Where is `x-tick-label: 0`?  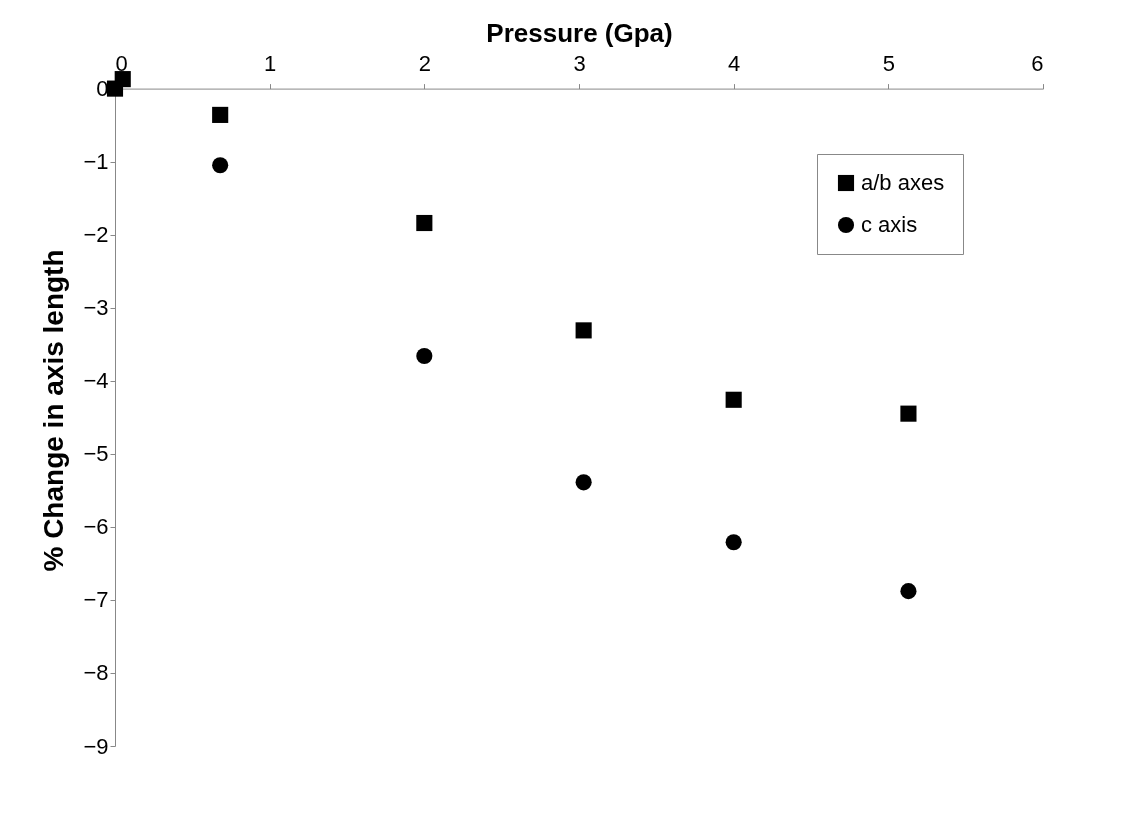 x-tick-label: 0 is located at coordinates (121, 64).